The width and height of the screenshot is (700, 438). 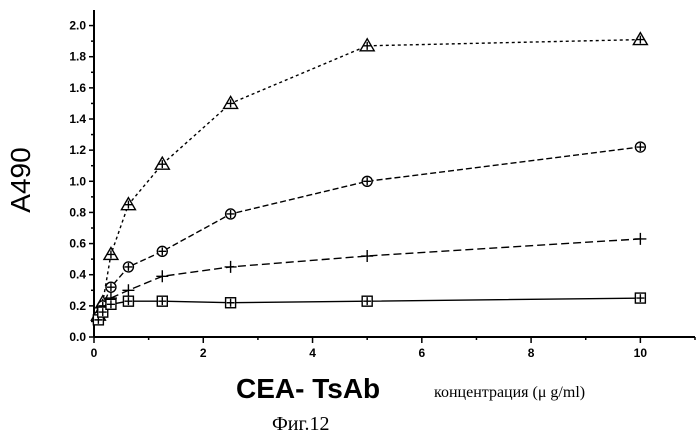 I want to click on x-tick-label: 4, so click(x=312, y=353).